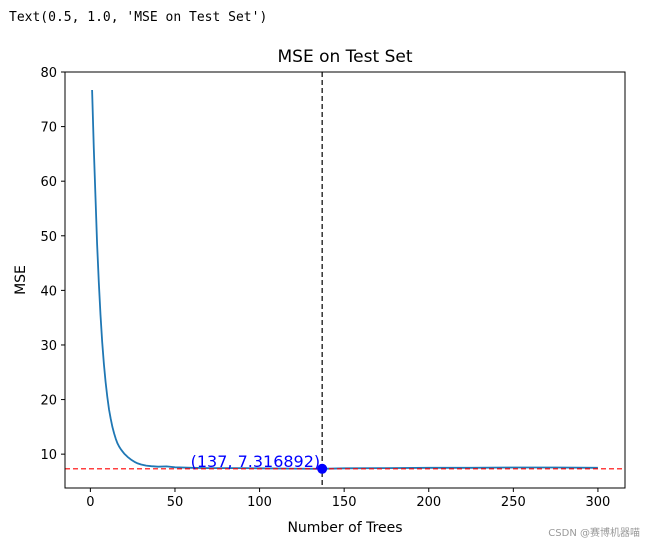  What do you see at coordinates (48, 346) in the screenshot?
I see `y-tick-label: 30` at bounding box center [48, 346].